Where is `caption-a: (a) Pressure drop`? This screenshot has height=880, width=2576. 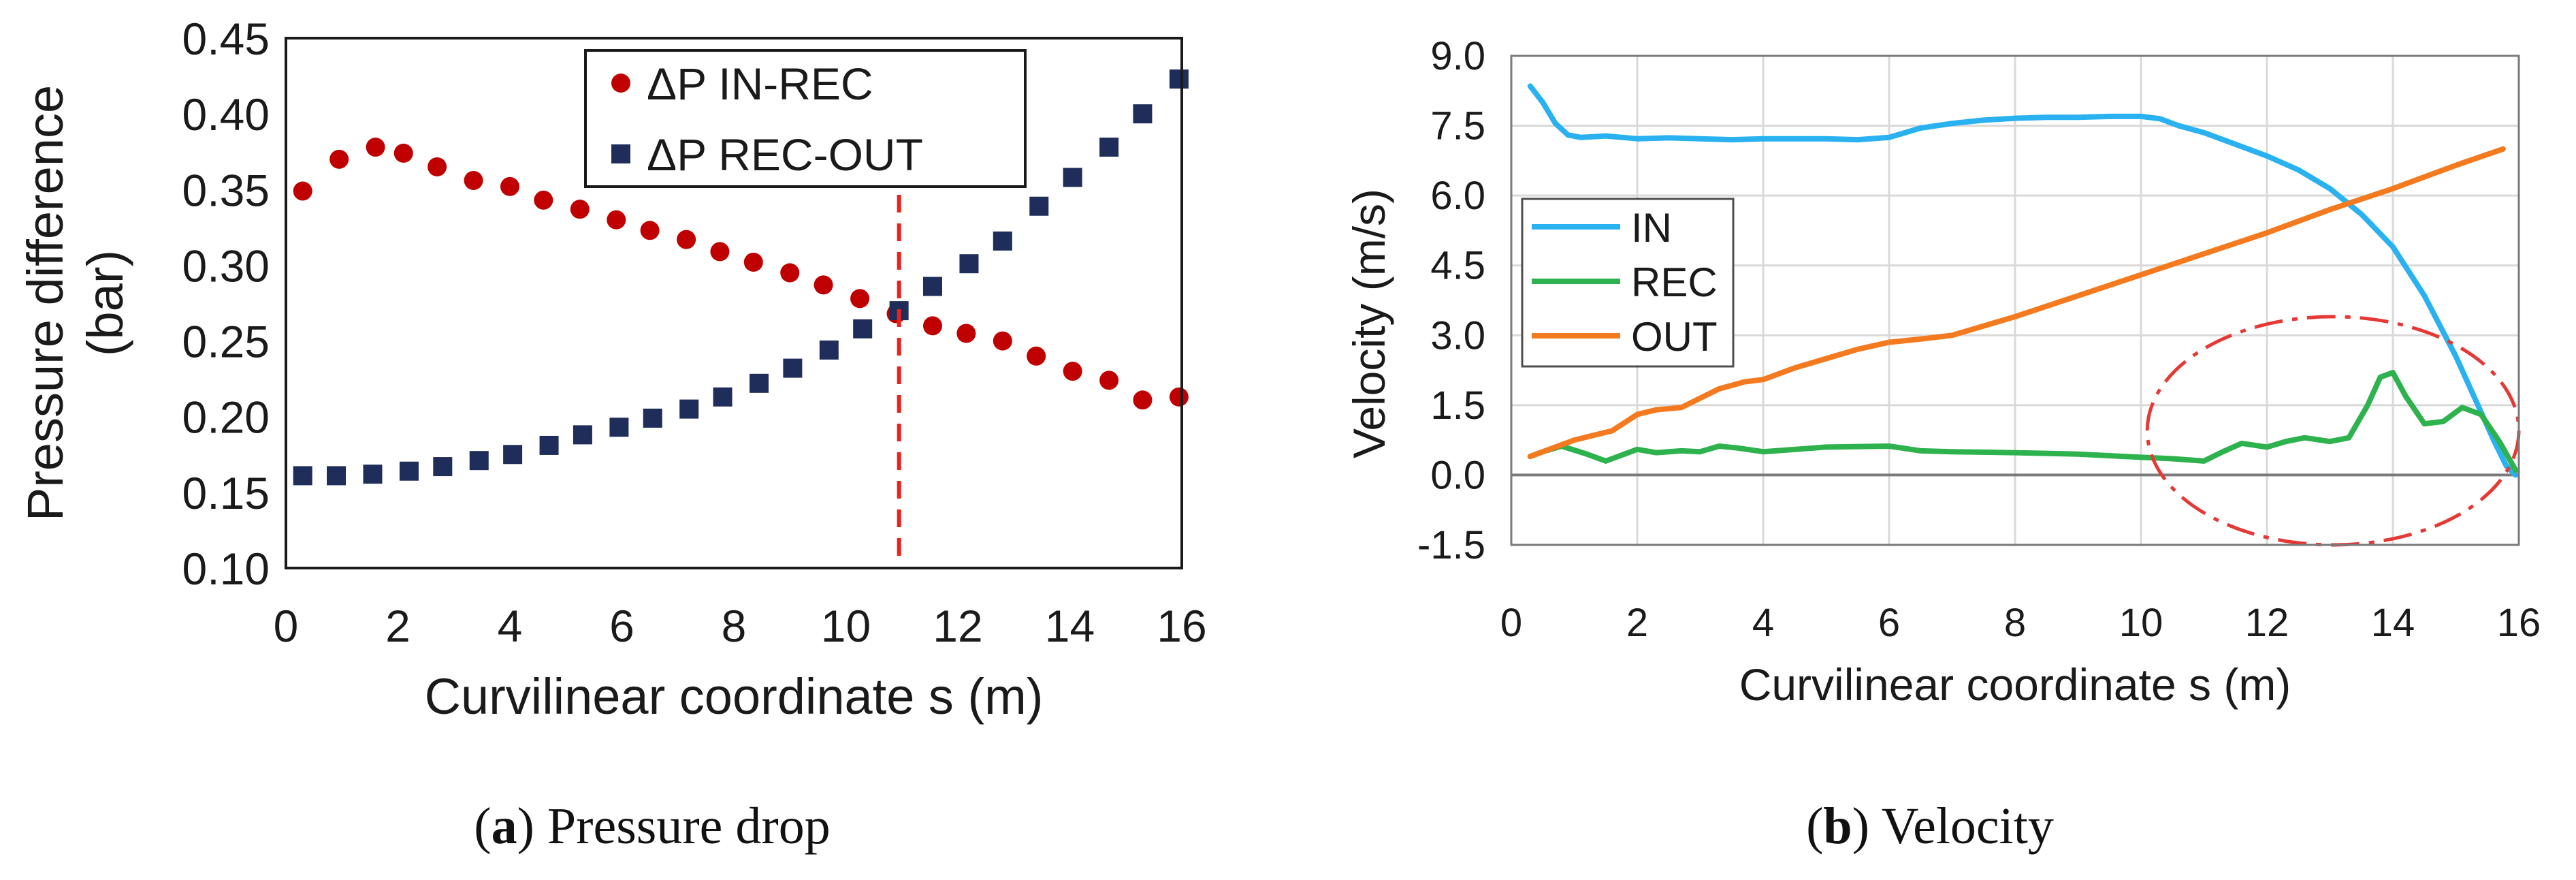 caption-a: (a) Pressure drop is located at coordinates (652, 827).